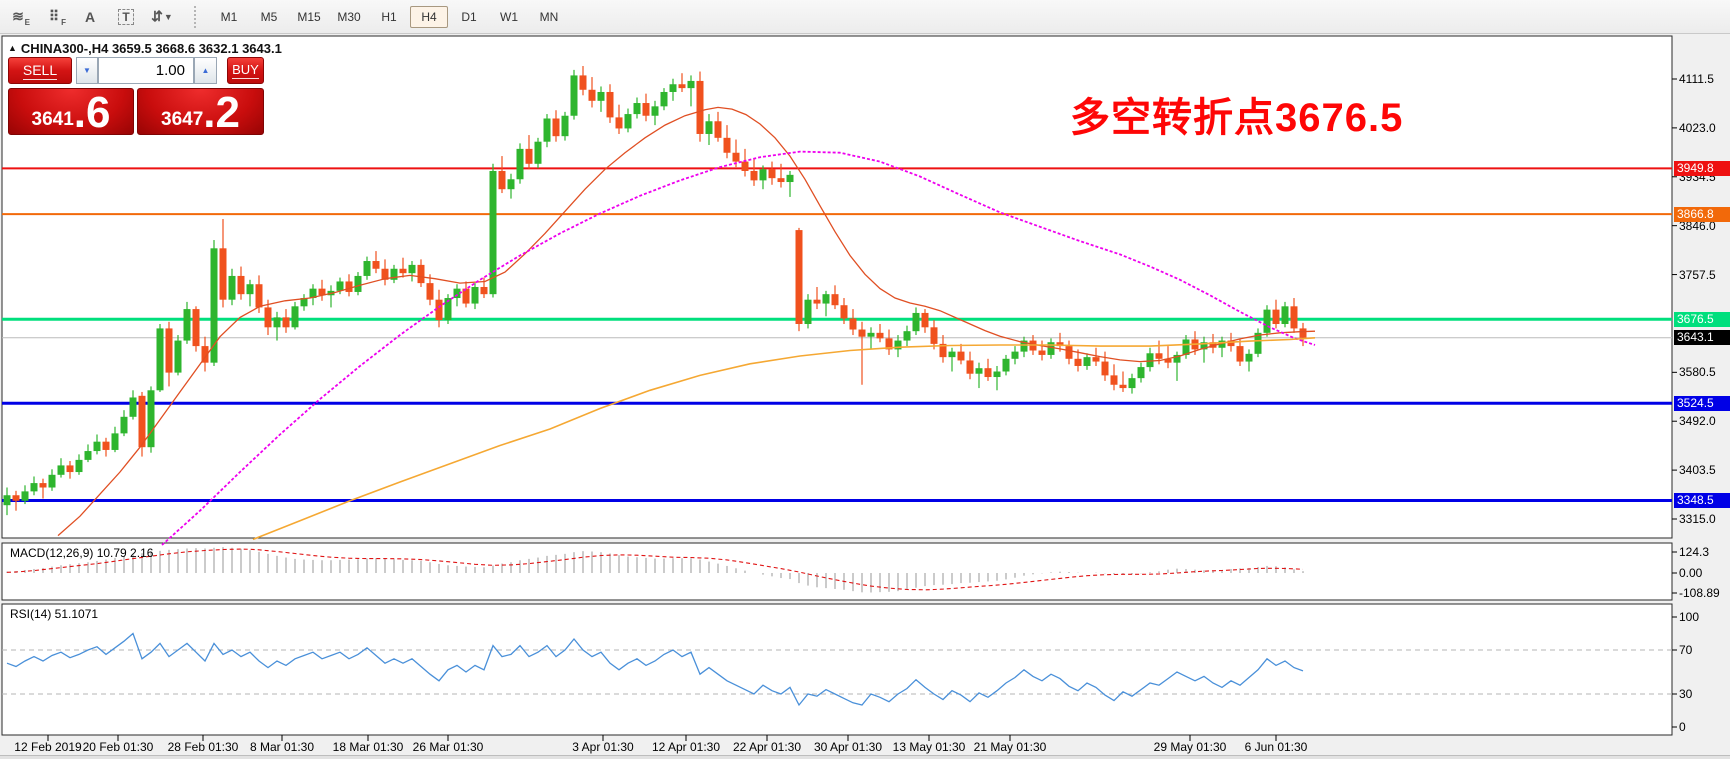 The image size is (1730, 759). Describe the element at coordinates (126, 17) in the screenshot. I see `text-box-icon: T` at that location.